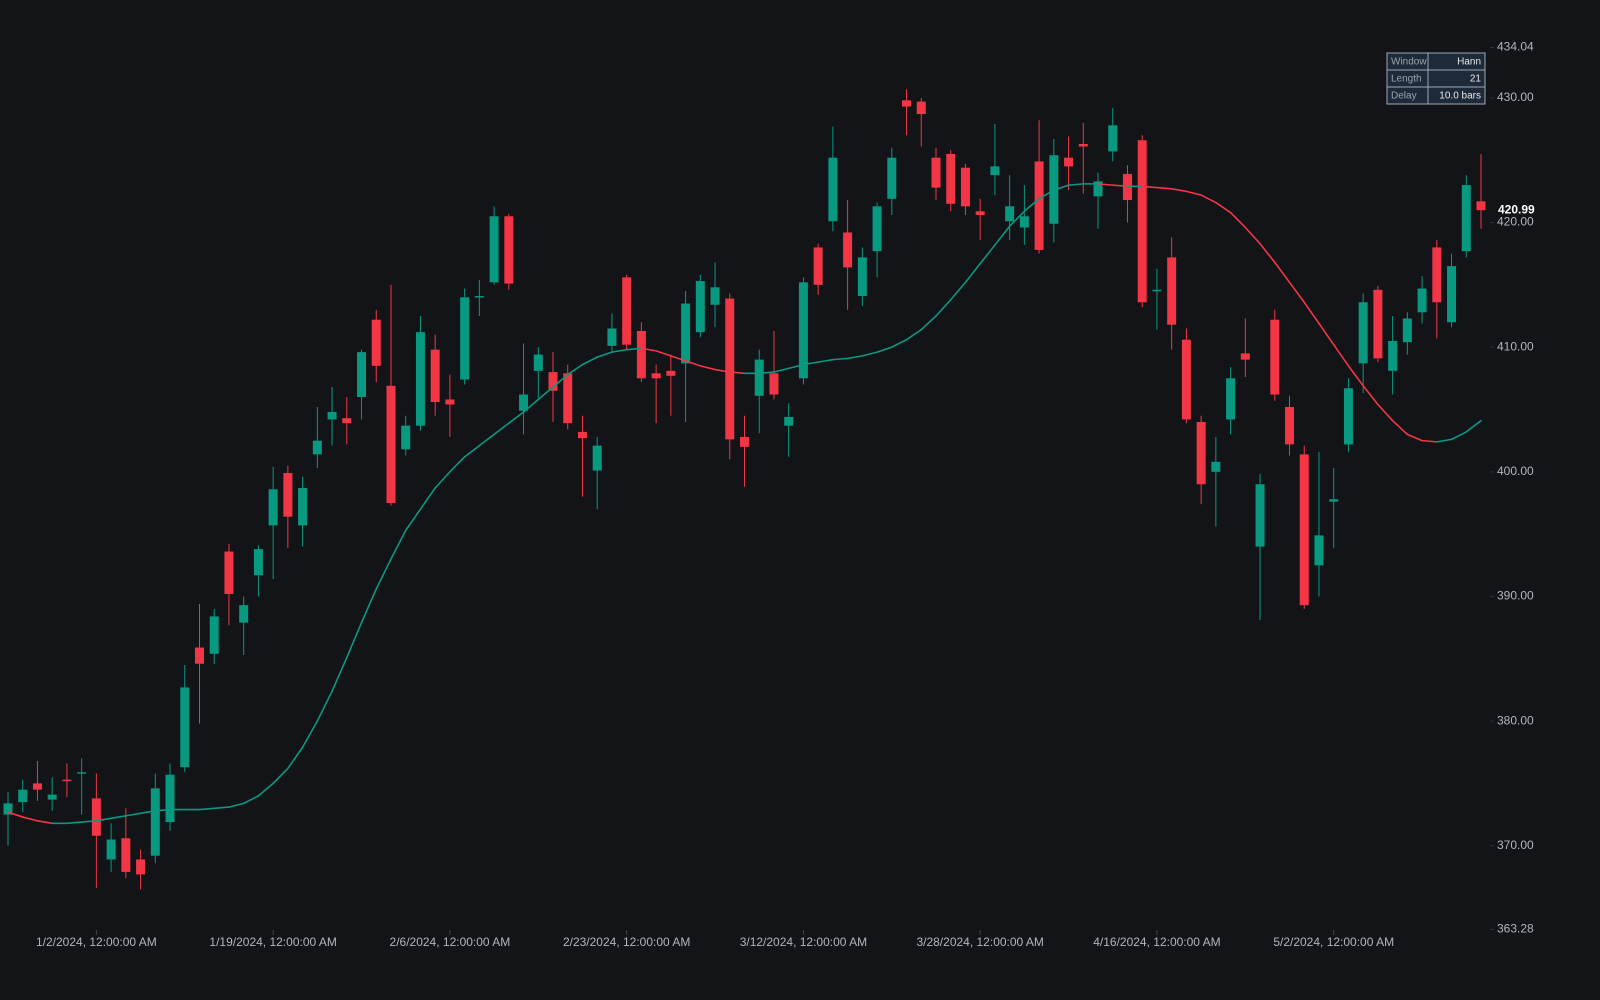 Image resolution: width=1600 pixels, height=1000 pixels. What do you see at coordinates (1404, 96) in the screenshot?
I see `info-key: Delay` at bounding box center [1404, 96].